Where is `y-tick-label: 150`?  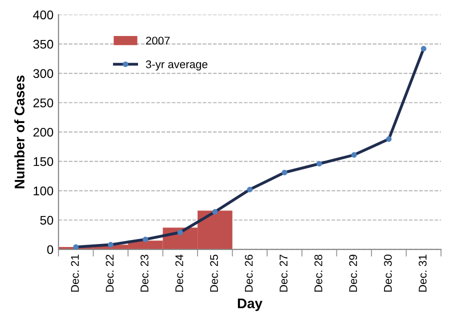 y-tick-label: 150 is located at coordinates (44, 161).